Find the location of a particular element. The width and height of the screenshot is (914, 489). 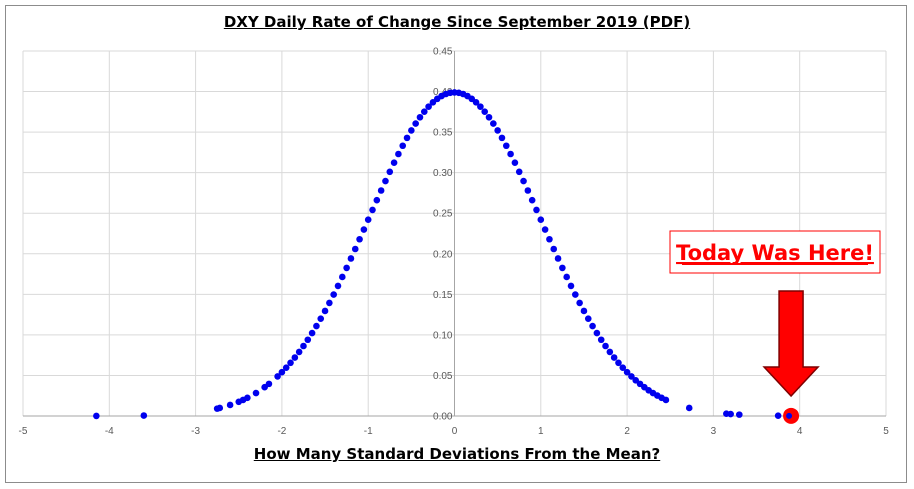

y-tick-label: 0.05 is located at coordinates (443, 376).